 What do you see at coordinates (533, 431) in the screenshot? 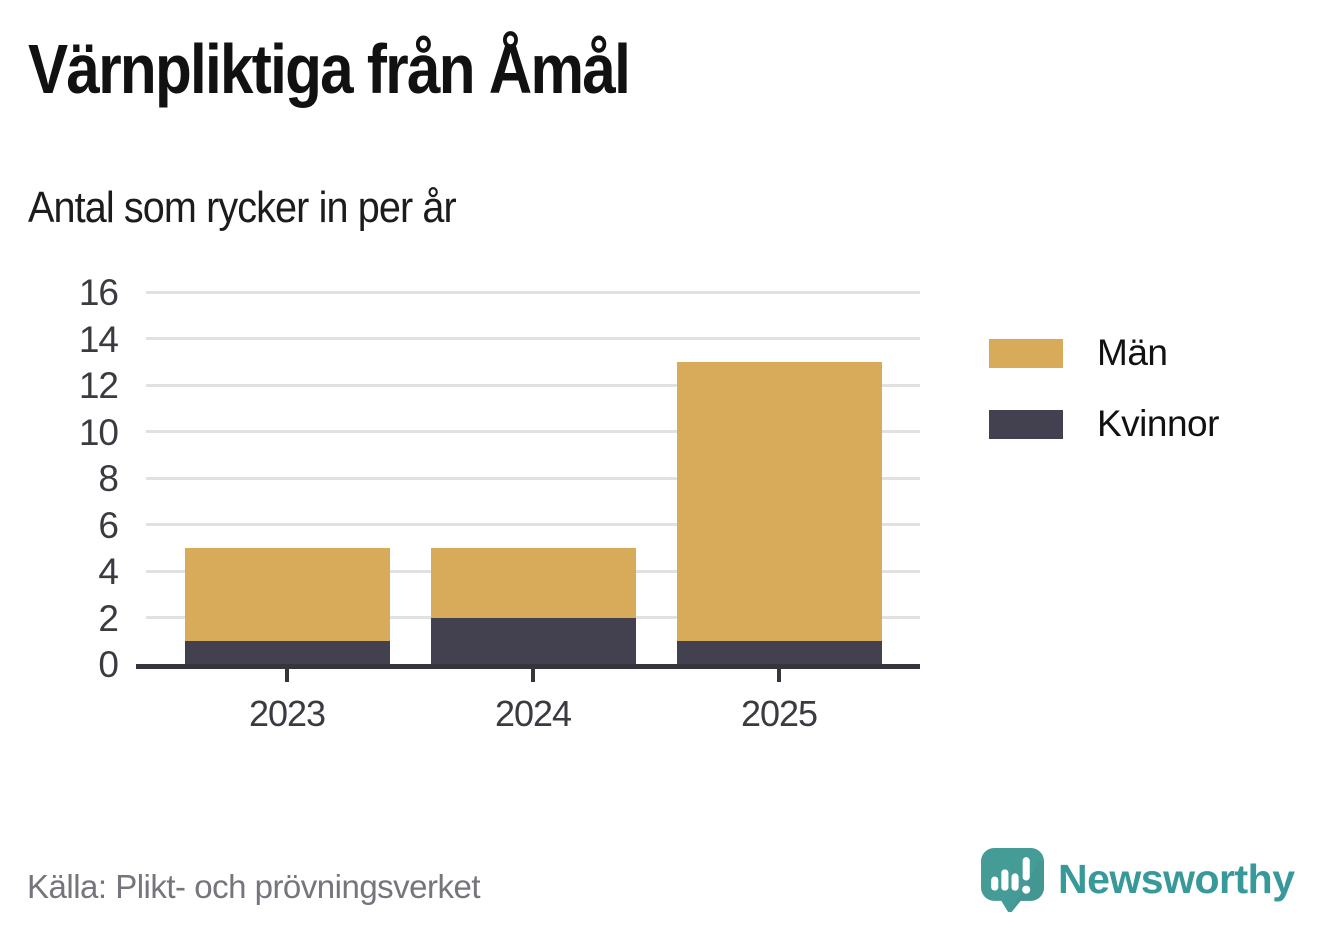
I see `gridline-y10` at bounding box center [533, 431].